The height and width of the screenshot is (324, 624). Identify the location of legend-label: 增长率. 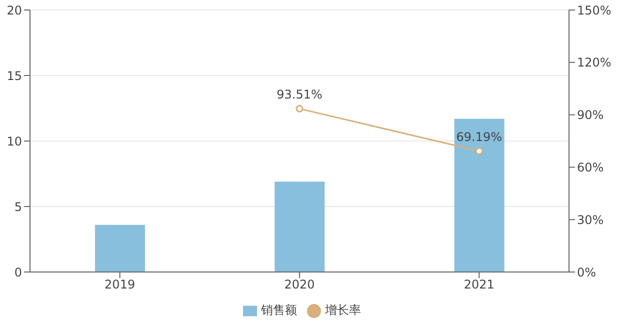
(343, 310).